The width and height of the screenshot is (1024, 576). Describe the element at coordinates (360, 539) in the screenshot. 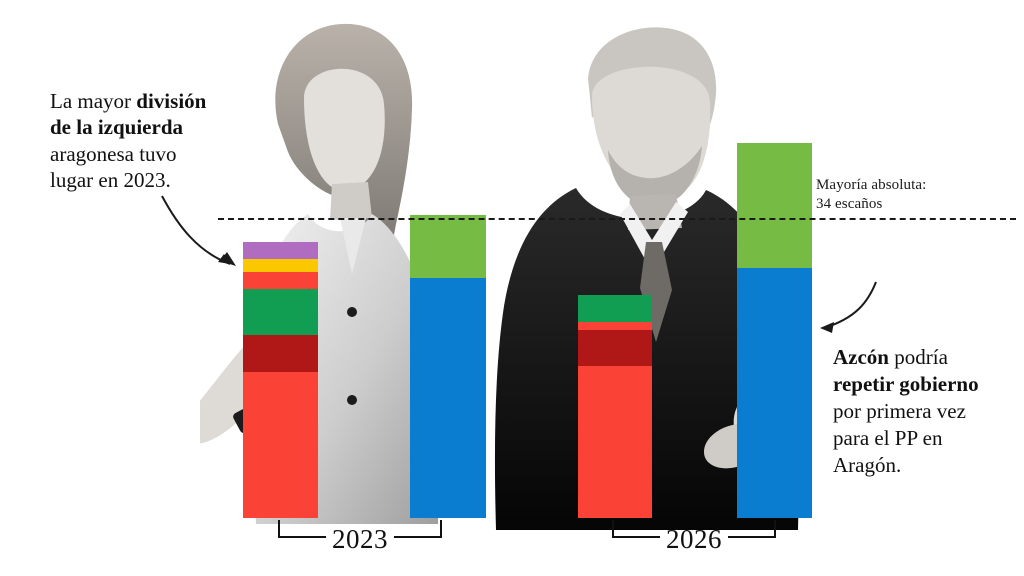

I see `axis-label-2023: 2023` at that location.